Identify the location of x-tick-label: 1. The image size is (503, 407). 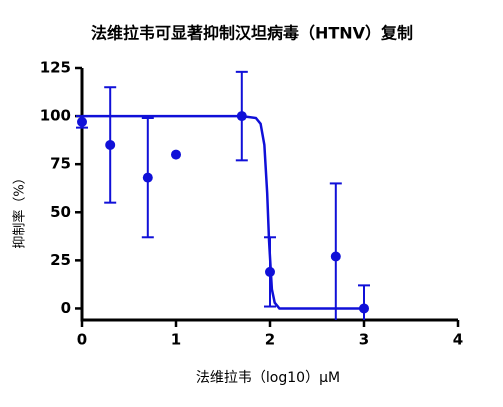
(176, 340).